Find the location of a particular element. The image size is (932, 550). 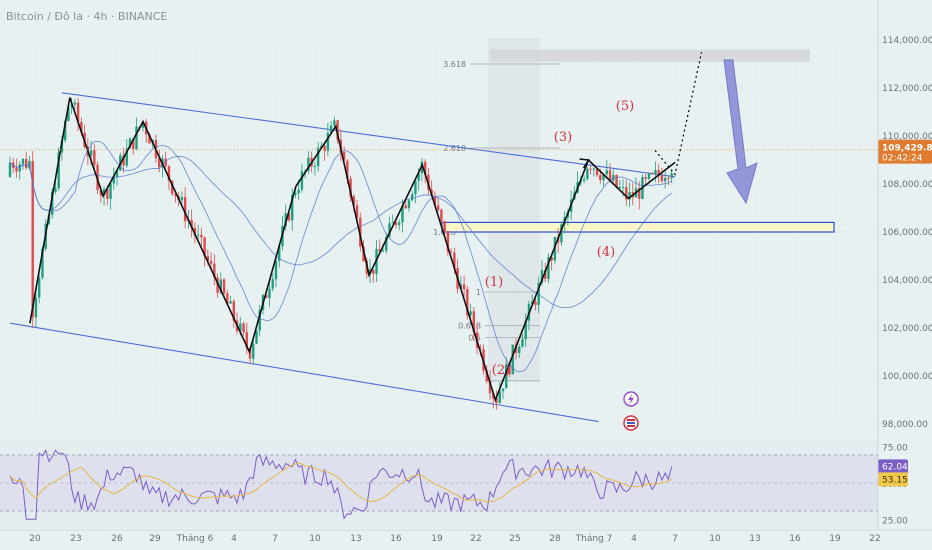

wave-label: (3) is located at coordinates (563, 137).